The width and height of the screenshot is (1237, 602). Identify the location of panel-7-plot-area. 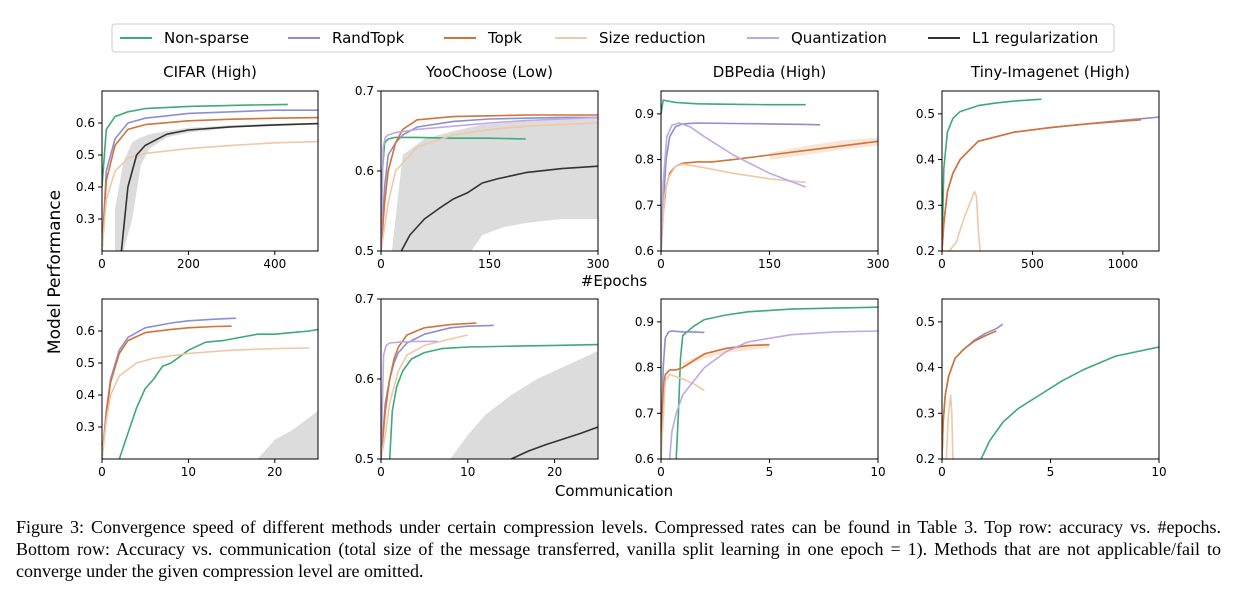
(769, 382).